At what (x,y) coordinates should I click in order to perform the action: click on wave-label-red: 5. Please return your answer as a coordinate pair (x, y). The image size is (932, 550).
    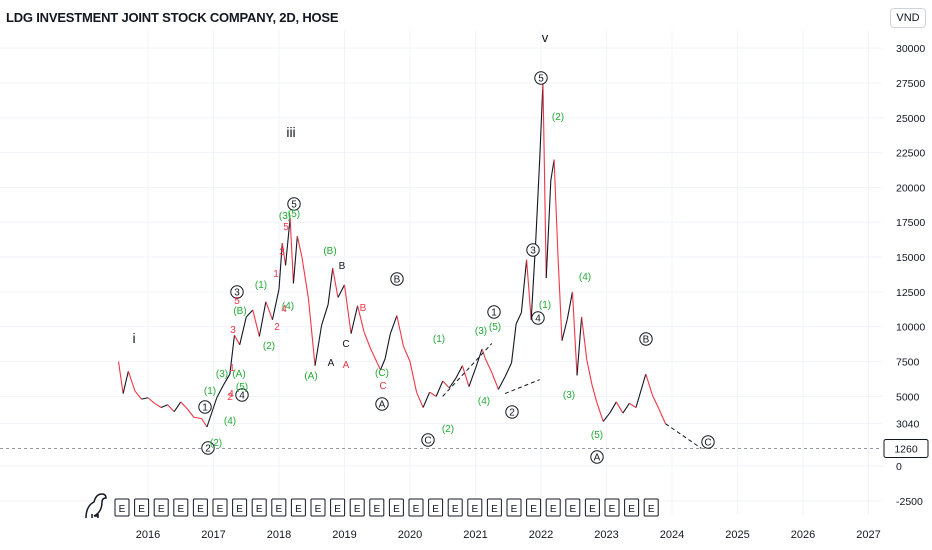
    Looking at the image, I should click on (237, 301).